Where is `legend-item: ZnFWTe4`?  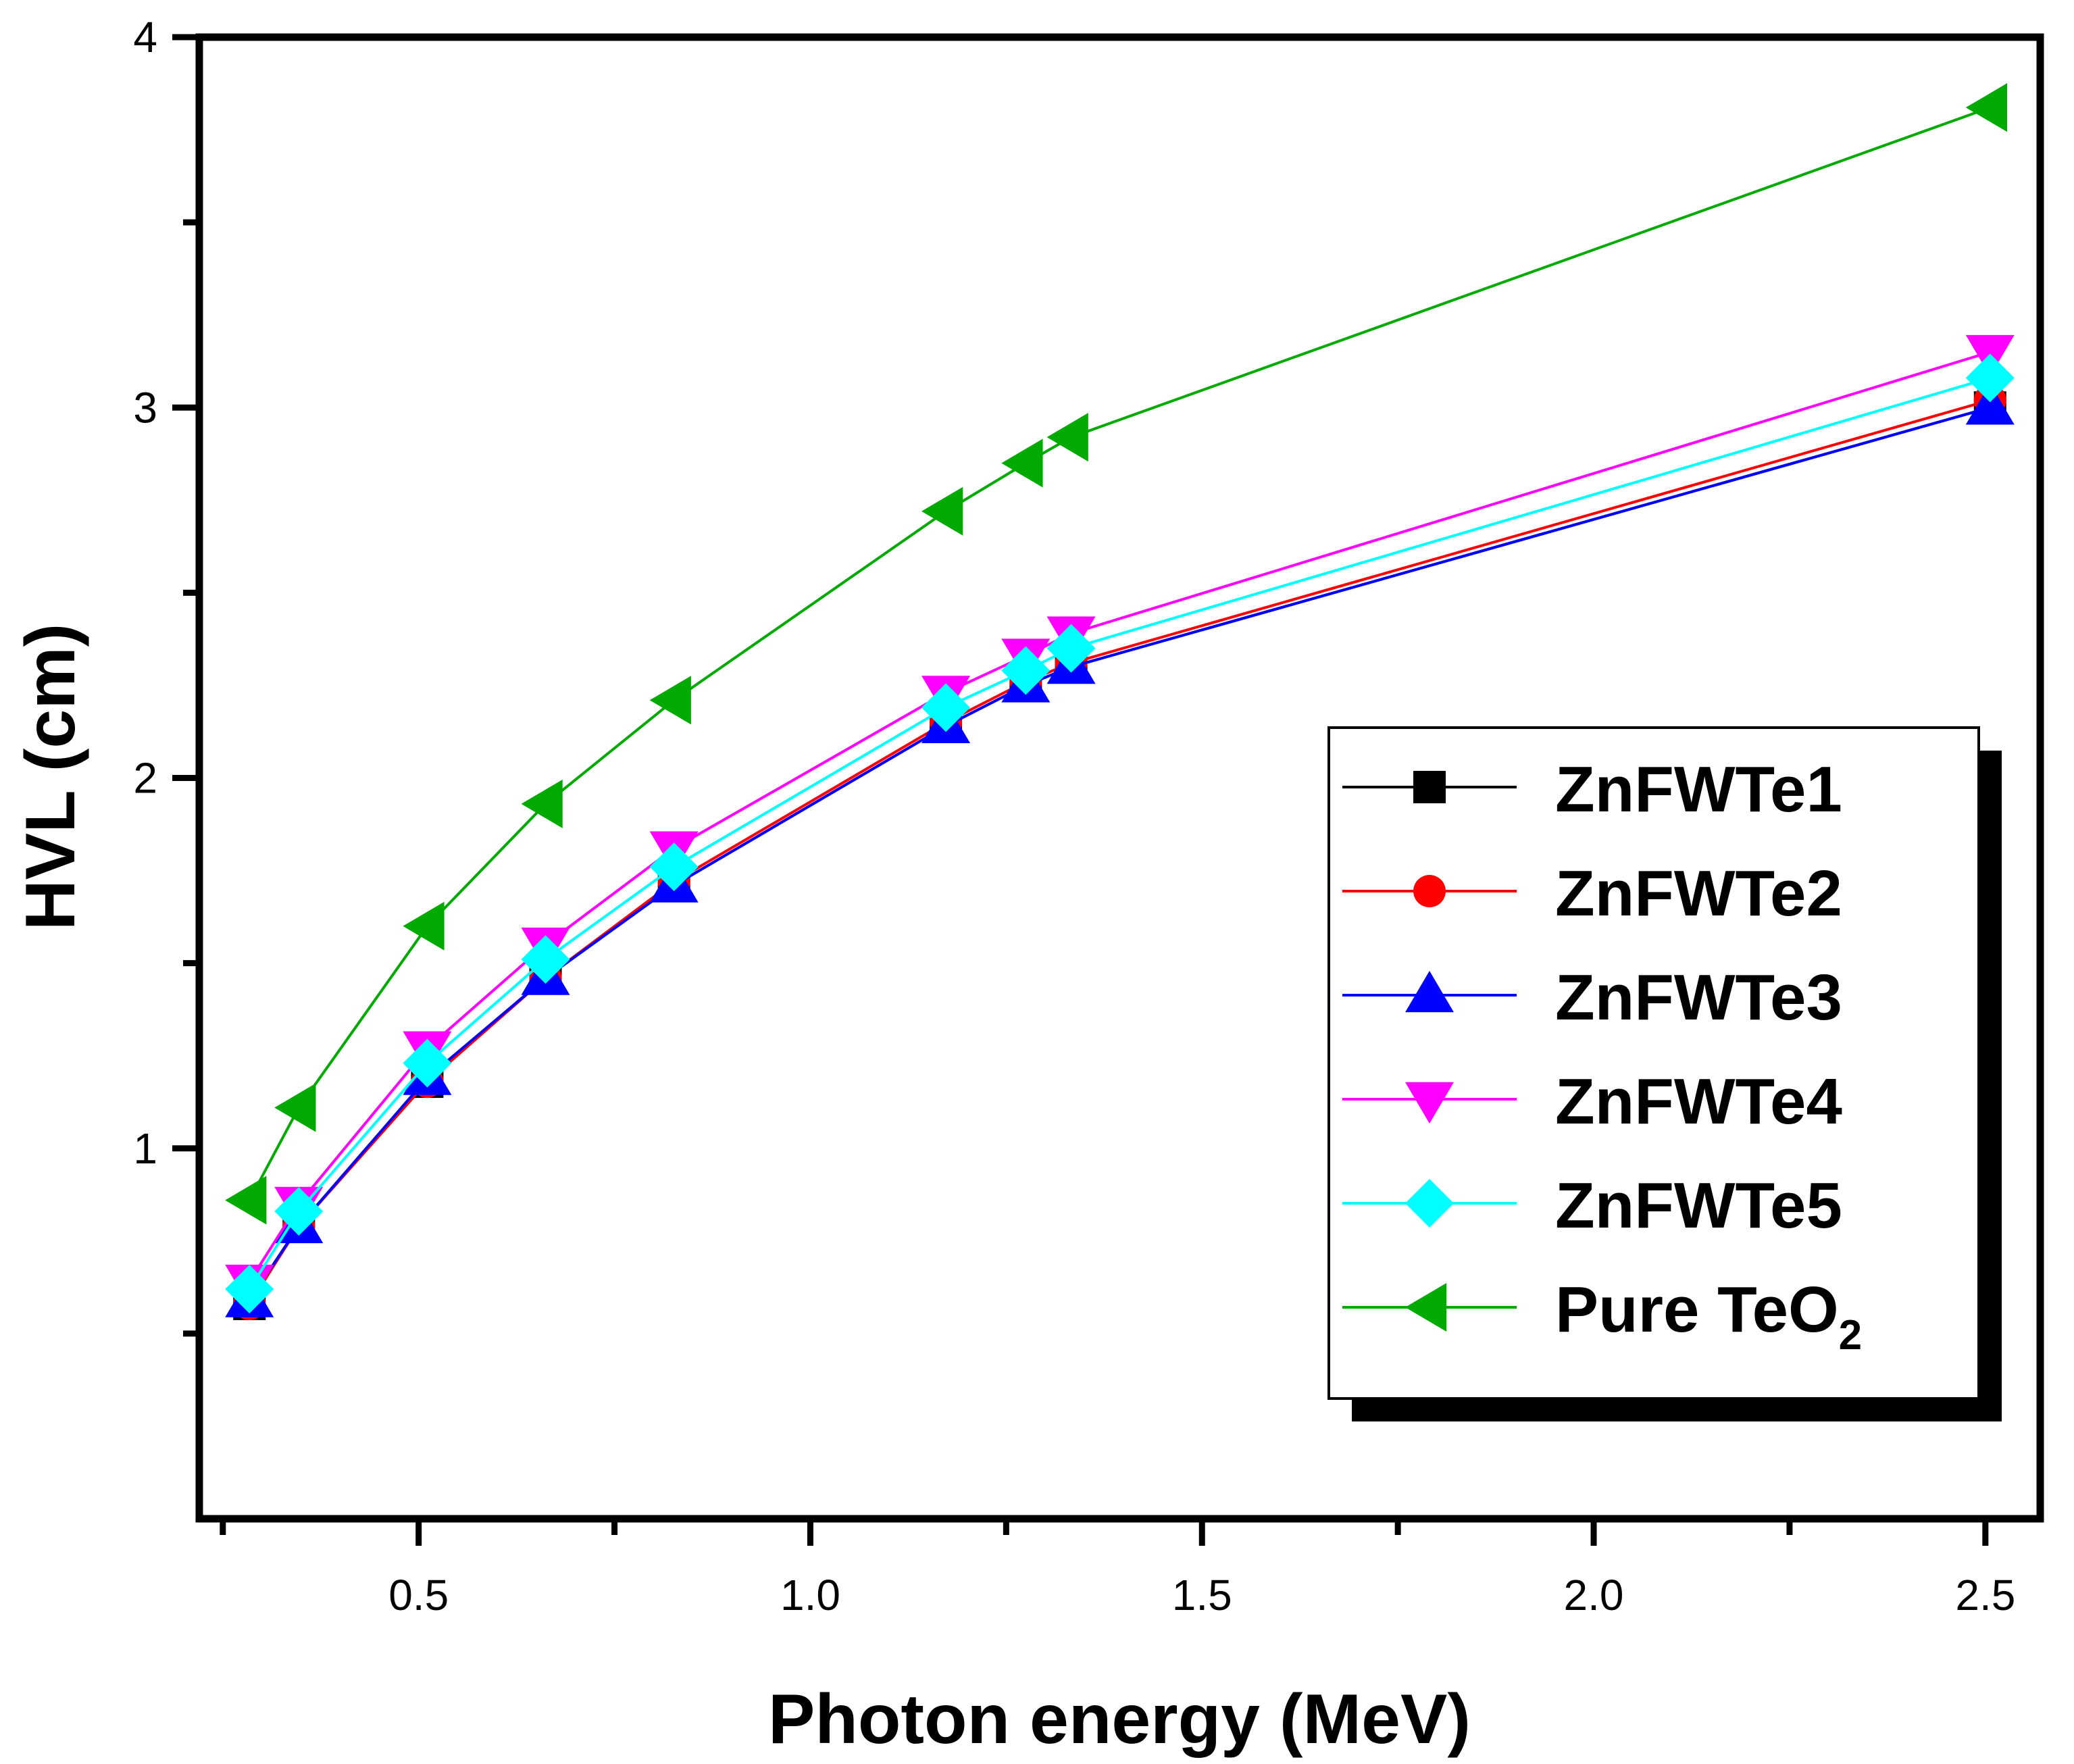 legend-item: ZnFWTe4 is located at coordinates (1592, 1102).